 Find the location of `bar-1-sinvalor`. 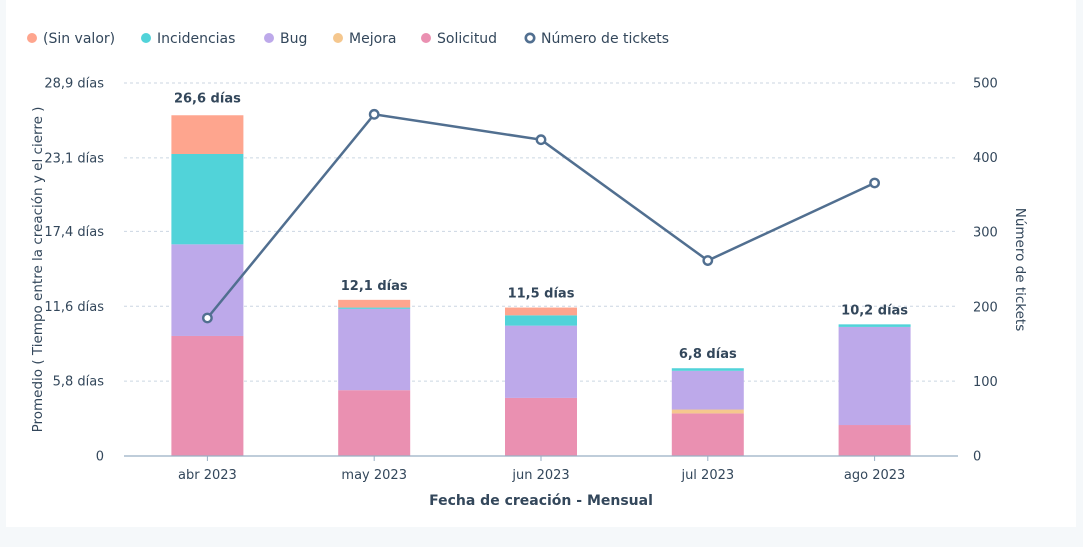

bar-1-sinvalor is located at coordinates (374, 303).